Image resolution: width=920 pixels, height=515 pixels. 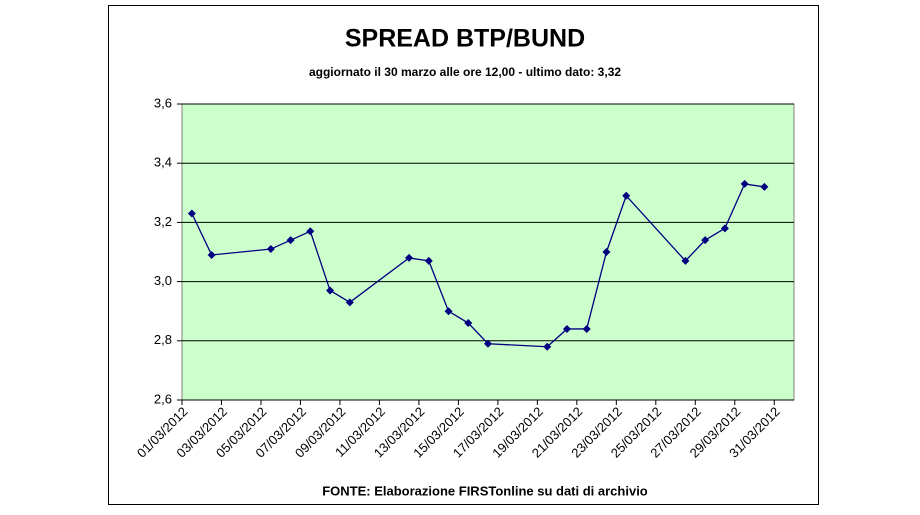 What do you see at coordinates (163, 280) in the screenshot?
I see `y-tick-label: 3,0` at bounding box center [163, 280].